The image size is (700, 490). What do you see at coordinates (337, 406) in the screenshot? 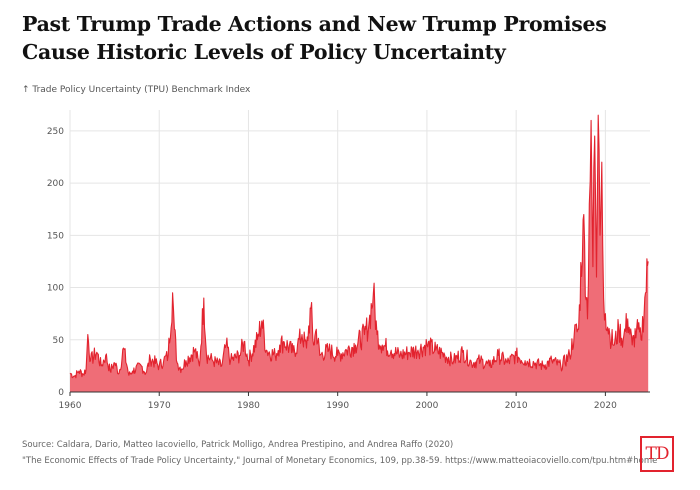
I see `x-tick-label: 1990` at bounding box center [337, 406].